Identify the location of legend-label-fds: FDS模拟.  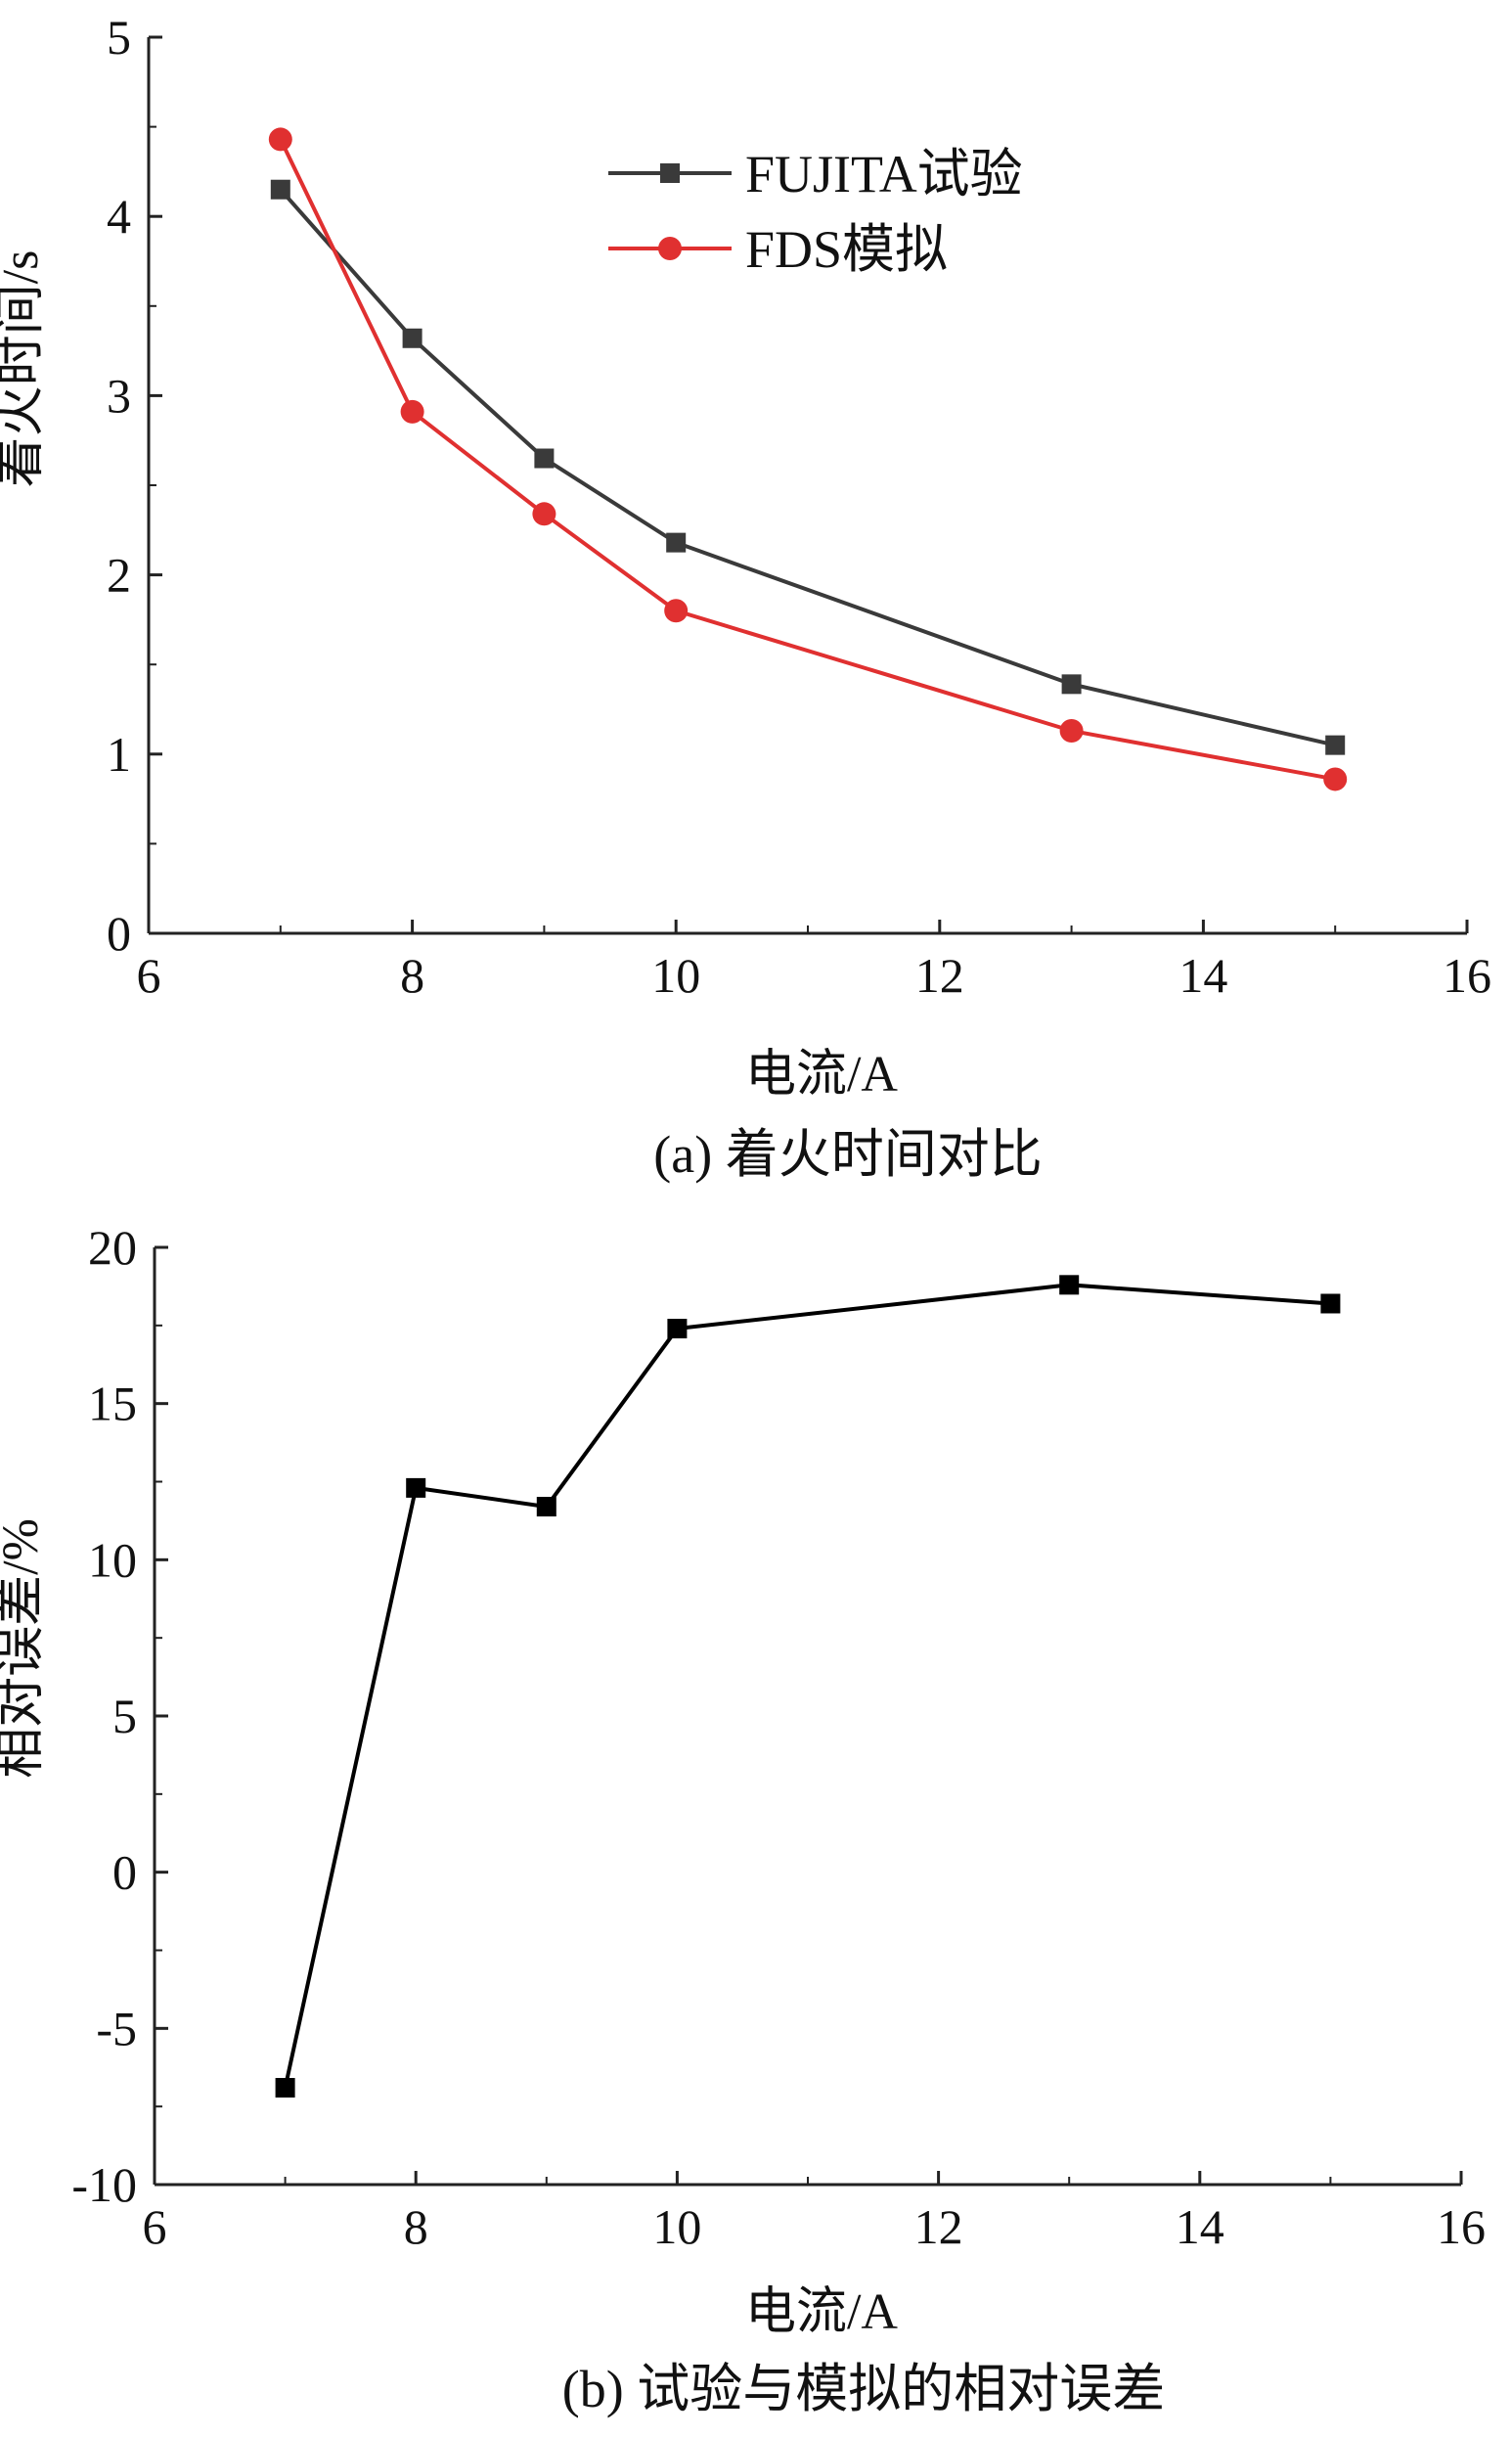
(847, 250).